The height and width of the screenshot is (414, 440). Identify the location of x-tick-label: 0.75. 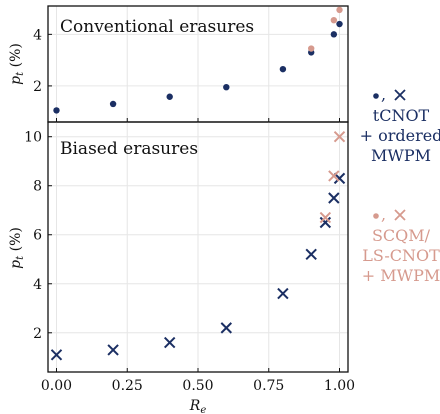
(268, 386).